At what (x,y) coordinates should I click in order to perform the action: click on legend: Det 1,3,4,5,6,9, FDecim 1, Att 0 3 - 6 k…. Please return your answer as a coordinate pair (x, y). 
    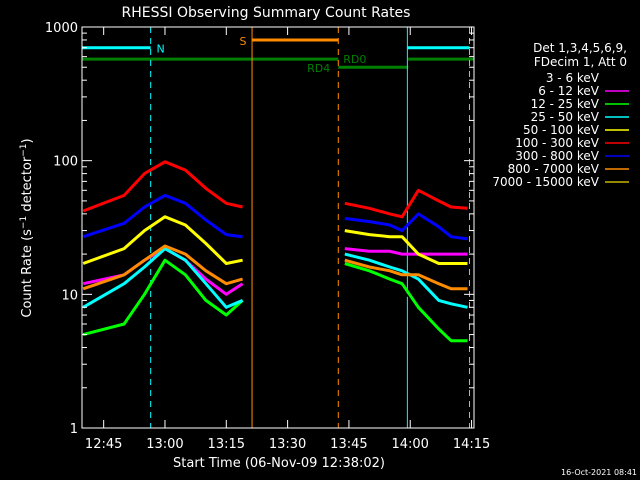
    Looking at the image, I should click on (560, 115).